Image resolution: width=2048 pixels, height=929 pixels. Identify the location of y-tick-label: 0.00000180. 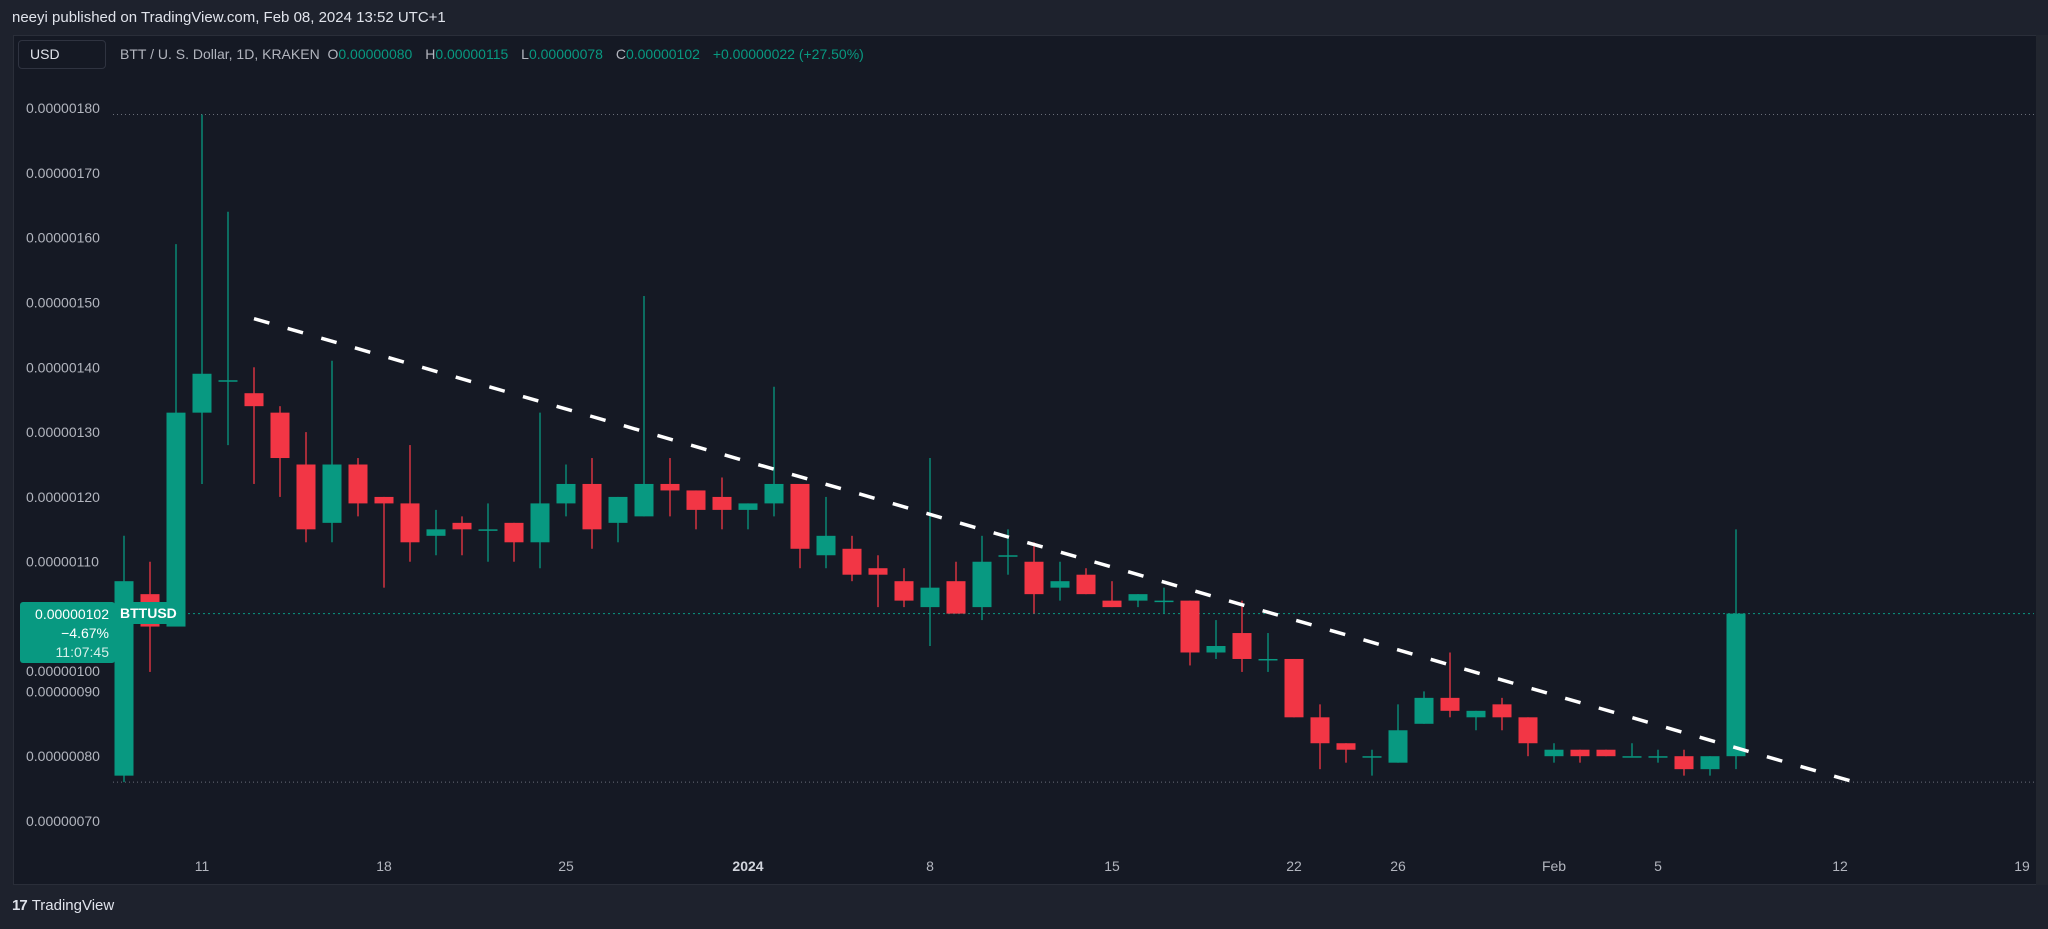
(63, 108).